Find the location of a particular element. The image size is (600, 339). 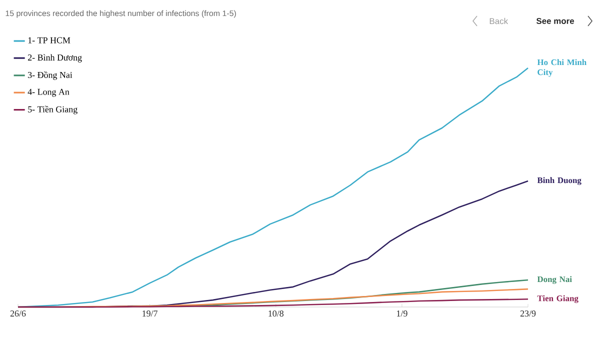

annotation: Ho Chi Minh City is located at coordinates (561, 68).